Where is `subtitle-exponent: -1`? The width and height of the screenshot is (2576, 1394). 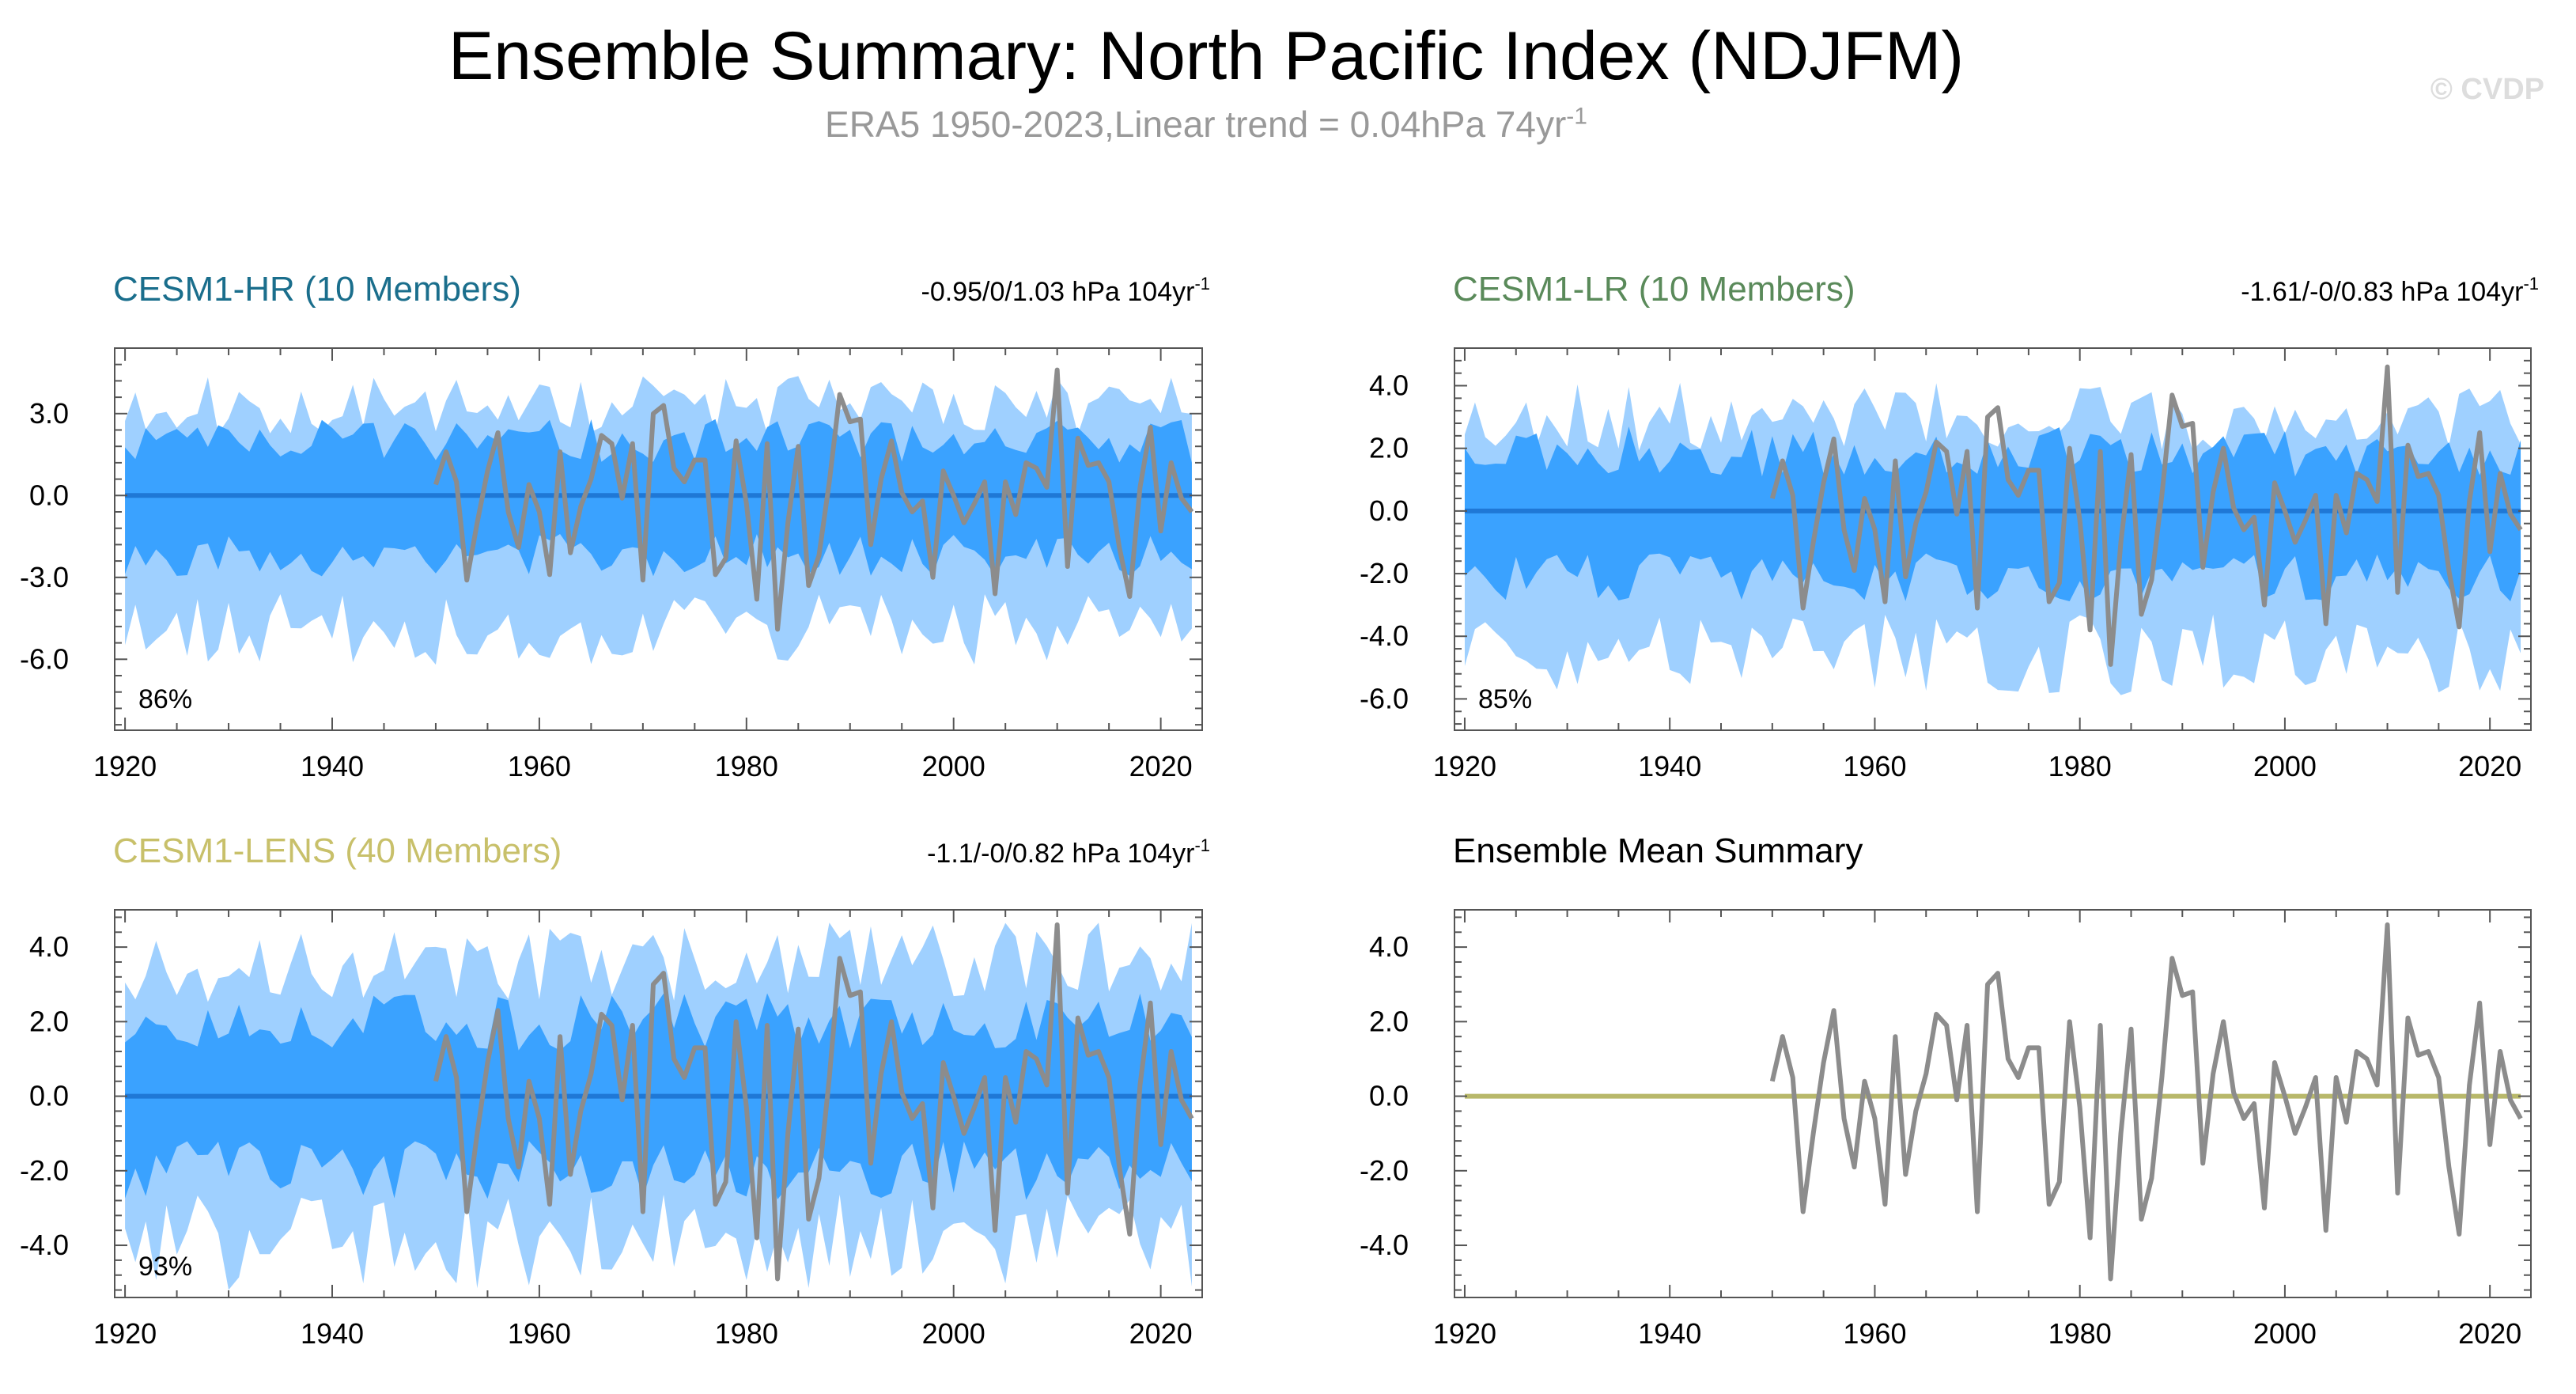 subtitle-exponent: -1 is located at coordinates (1576, 116).